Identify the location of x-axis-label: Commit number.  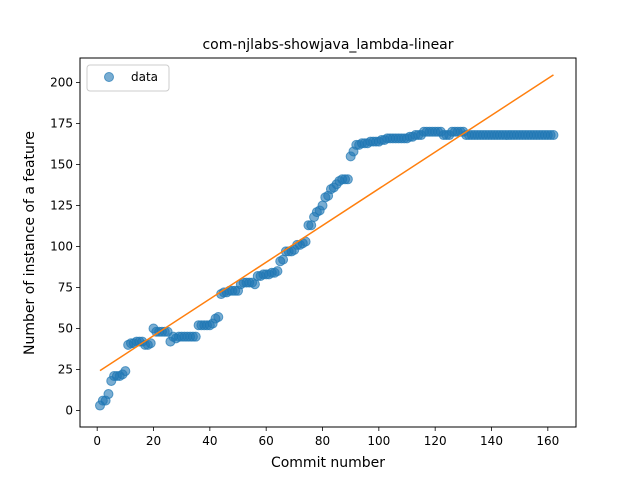
(328, 463).